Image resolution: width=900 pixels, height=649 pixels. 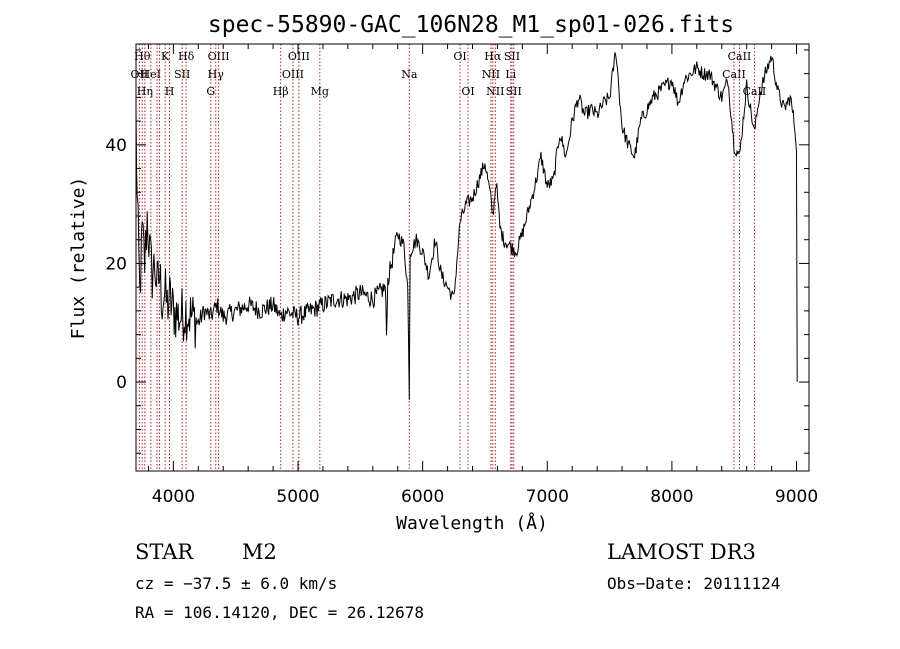 What do you see at coordinates (293, 74) in the screenshot?
I see `line-label-14: OIII` at bounding box center [293, 74].